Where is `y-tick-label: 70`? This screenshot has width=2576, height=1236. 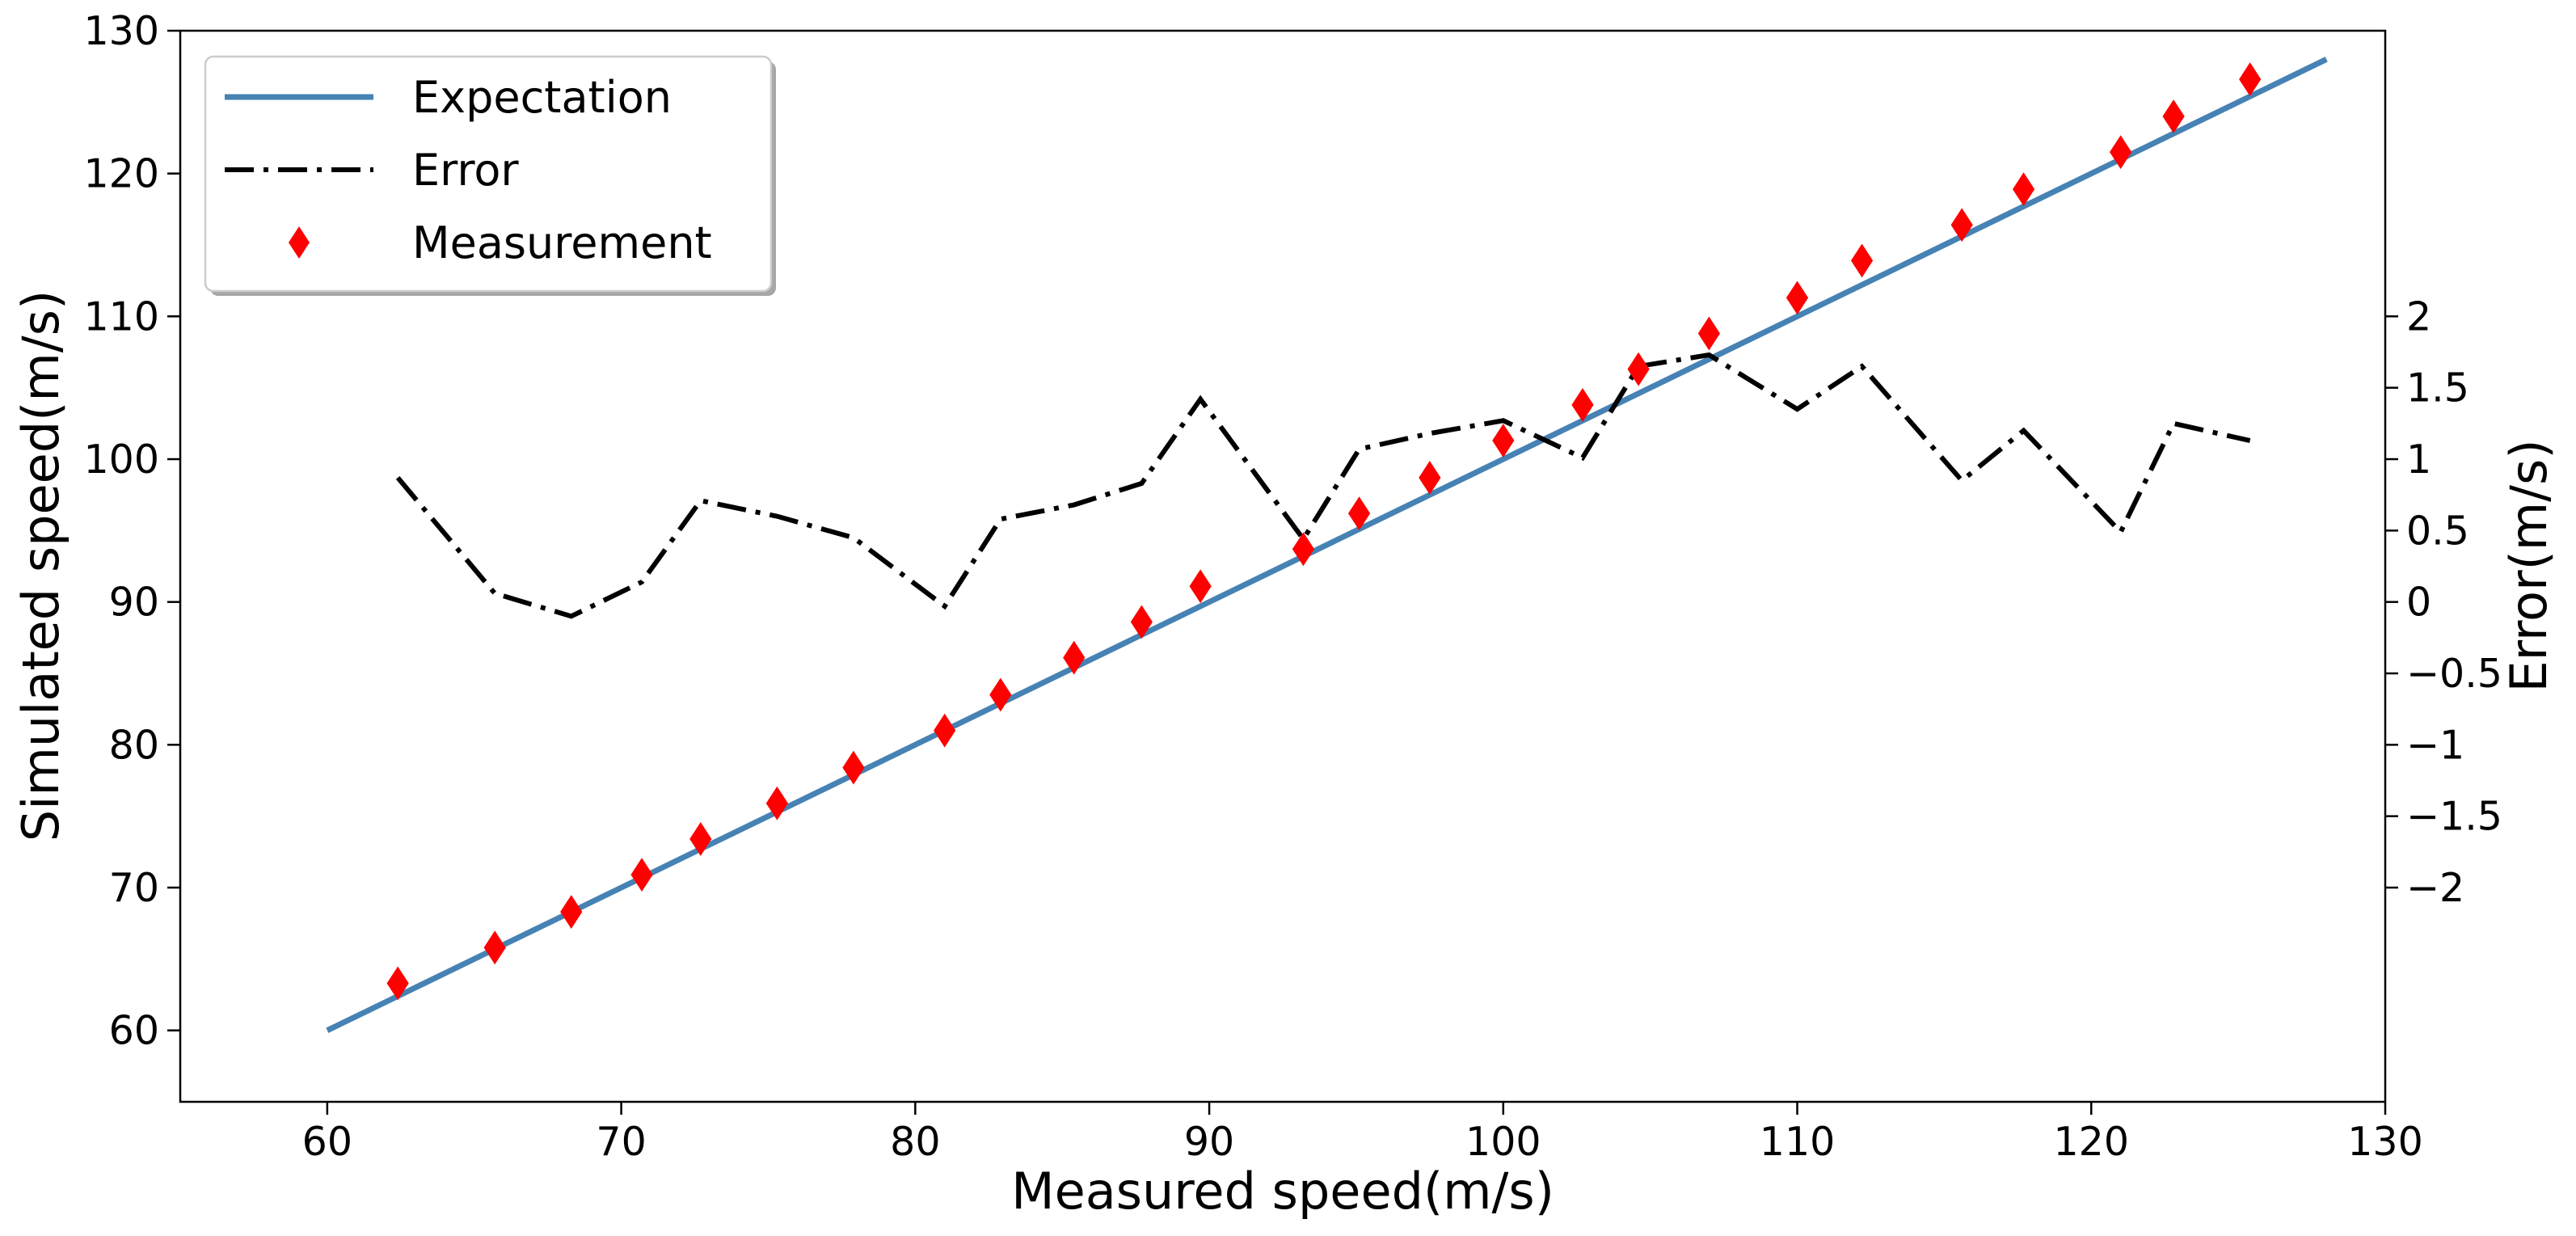
y-tick-label: 70 is located at coordinates (134, 888).